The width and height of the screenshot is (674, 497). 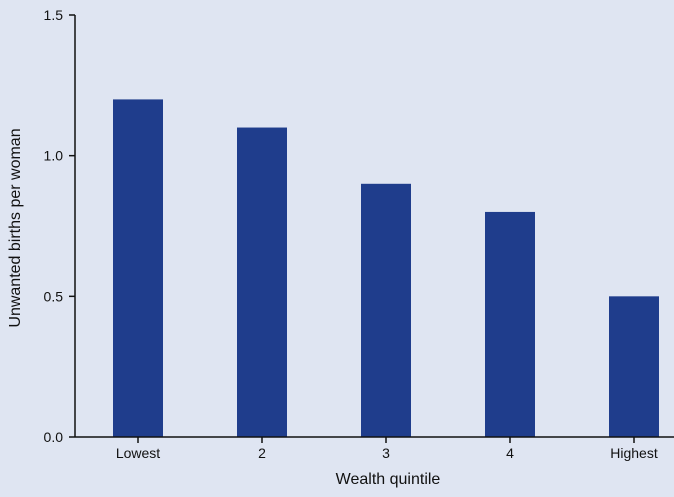 I want to click on y-tick-label: 0.0, so click(x=54, y=437).